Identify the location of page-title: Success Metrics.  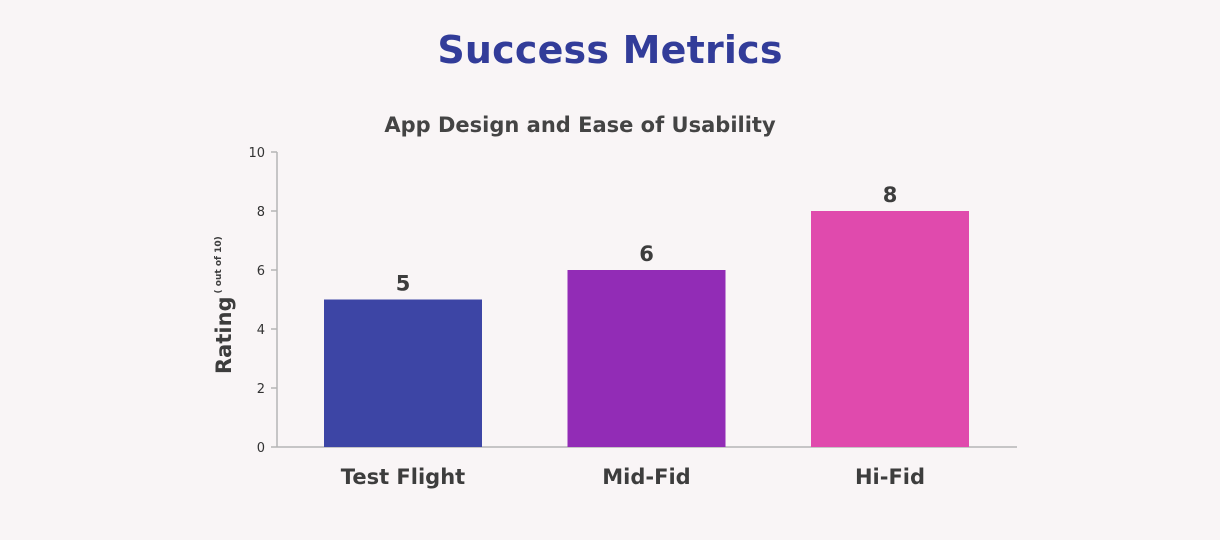
(610, 50).